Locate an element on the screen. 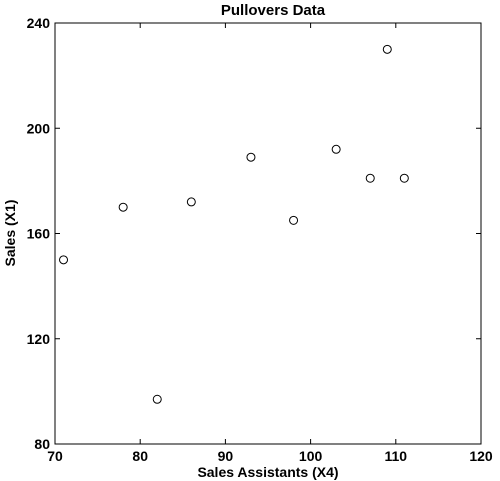 Image resolution: width=500 pixels, height=481 pixels. x-tick-label: 70 is located at coordinates (55, 456).